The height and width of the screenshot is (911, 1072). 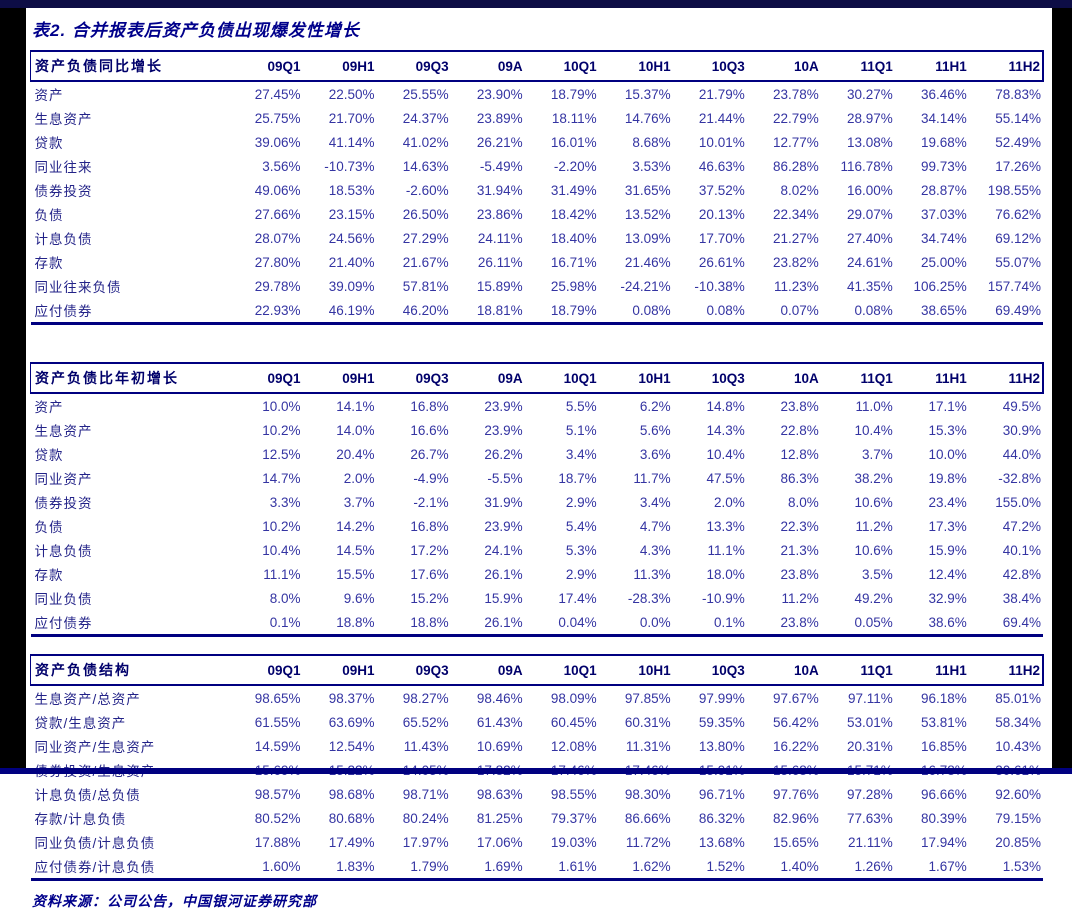 What do you see at coordinates (869, 94) in the screenshot?
I see `value-cell: 30.27%` at bounding box center [869, 94].